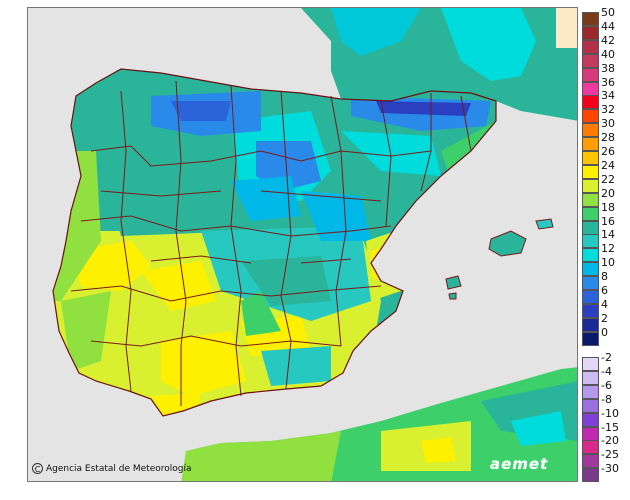 The height and width of the screenshot is (500, 630). Describe the element at coordinates (608, 96) in the screenshot. I see `legend-label: 34` at that location.